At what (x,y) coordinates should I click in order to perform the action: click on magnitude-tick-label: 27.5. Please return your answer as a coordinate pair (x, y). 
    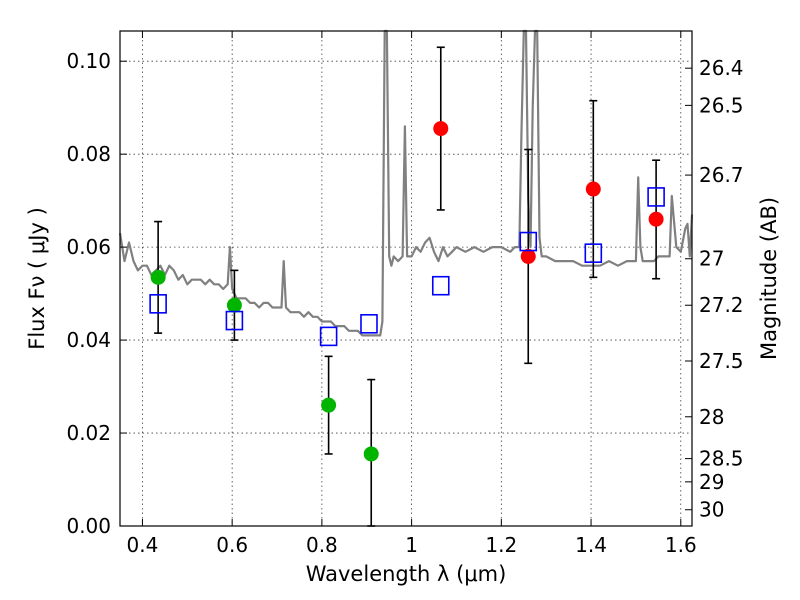
    Looking at the image, I should click on (721, 361).